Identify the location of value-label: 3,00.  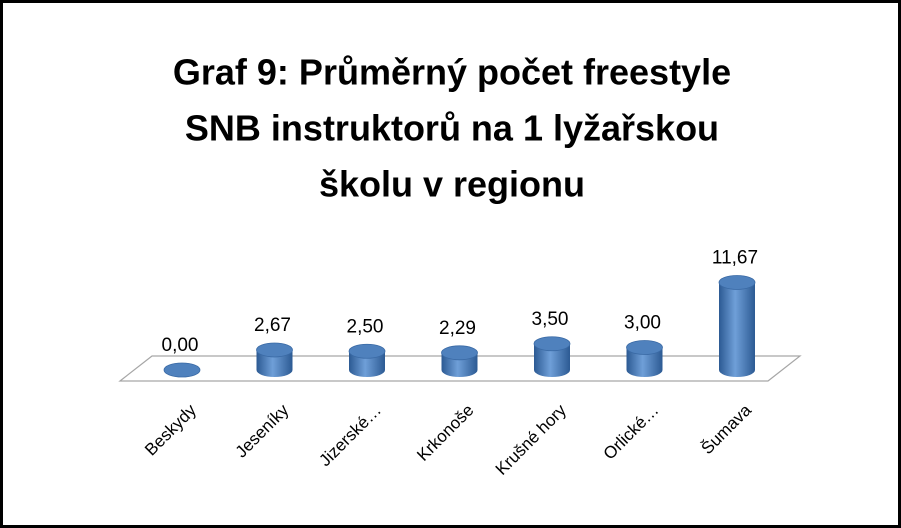
(642, 323).